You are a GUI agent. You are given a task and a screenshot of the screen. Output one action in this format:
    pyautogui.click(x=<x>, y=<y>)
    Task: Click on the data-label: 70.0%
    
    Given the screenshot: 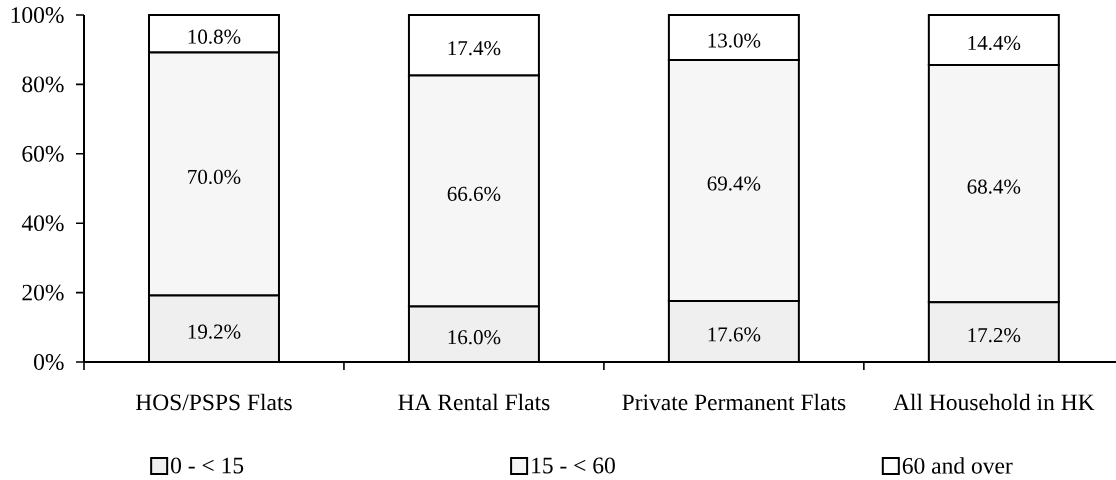 What is the action you would take?
    pyautogui.click(x=214, y=177)
    